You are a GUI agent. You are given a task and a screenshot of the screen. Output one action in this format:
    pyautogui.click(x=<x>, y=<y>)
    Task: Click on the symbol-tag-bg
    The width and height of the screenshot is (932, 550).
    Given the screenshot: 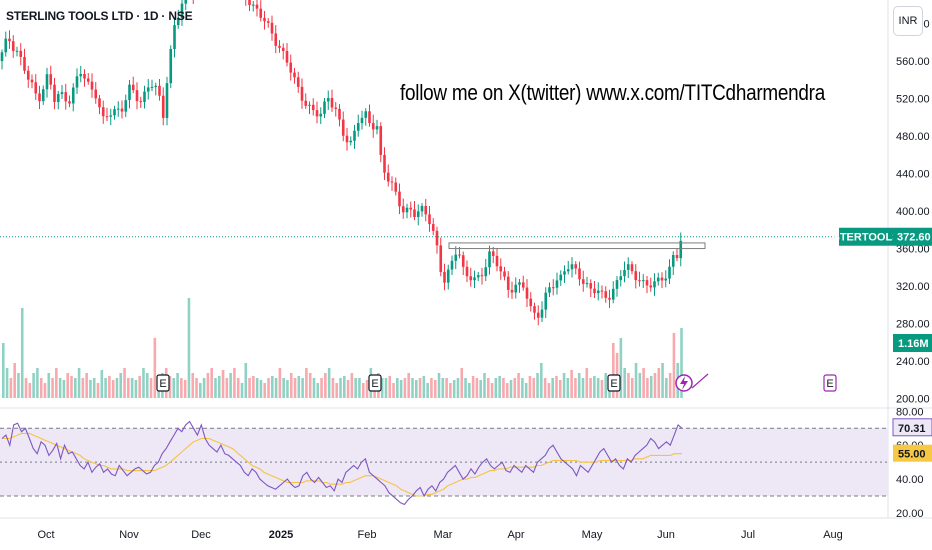 What is the action you would take?
    pyautogui.click(x=866, y=236)
    